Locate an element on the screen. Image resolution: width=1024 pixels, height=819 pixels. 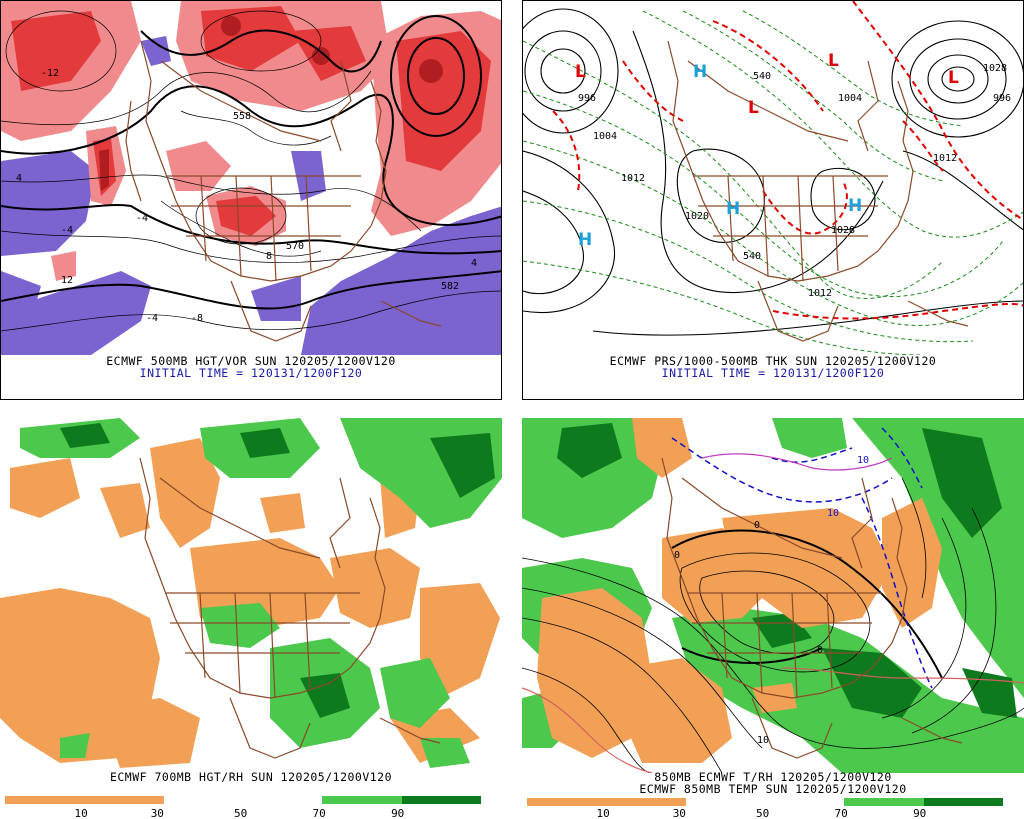
warm-isotherms is located at coordinates (773, 720).